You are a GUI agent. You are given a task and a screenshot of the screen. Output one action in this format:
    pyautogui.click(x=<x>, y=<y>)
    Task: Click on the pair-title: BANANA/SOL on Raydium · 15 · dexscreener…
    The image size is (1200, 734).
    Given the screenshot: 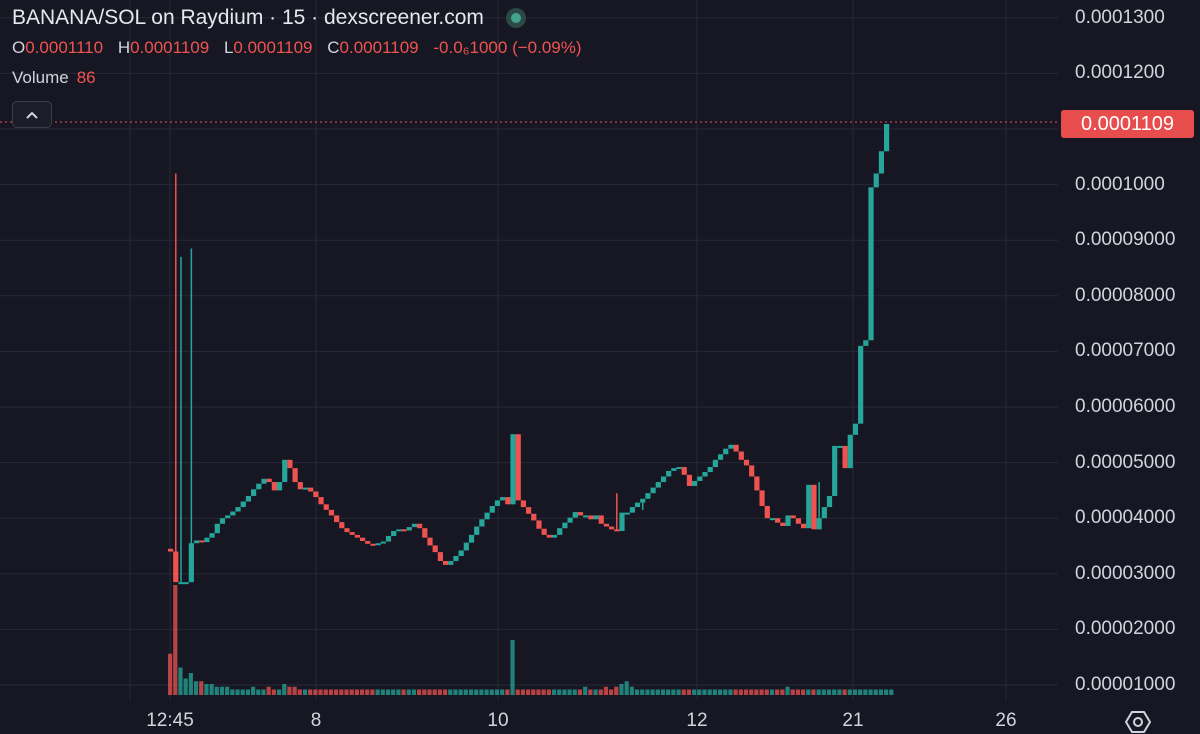 What is the action you would take?
    pyautogui.click(x=248, y=17)
    